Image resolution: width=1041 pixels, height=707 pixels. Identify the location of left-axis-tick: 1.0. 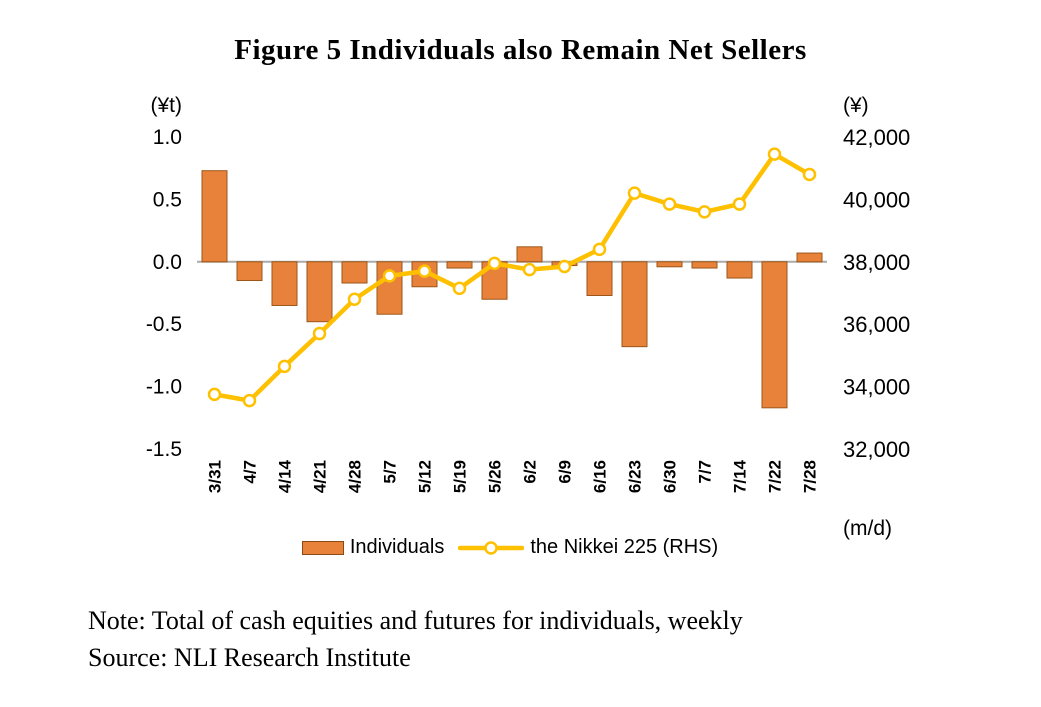
(167, 137).